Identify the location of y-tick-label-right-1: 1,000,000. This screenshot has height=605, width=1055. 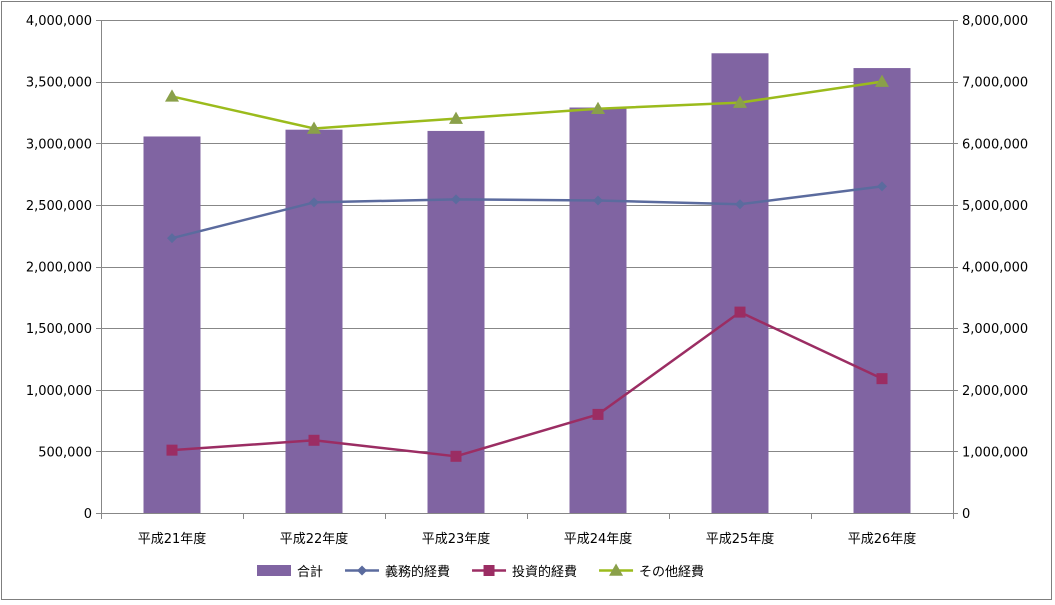
(995, 452).